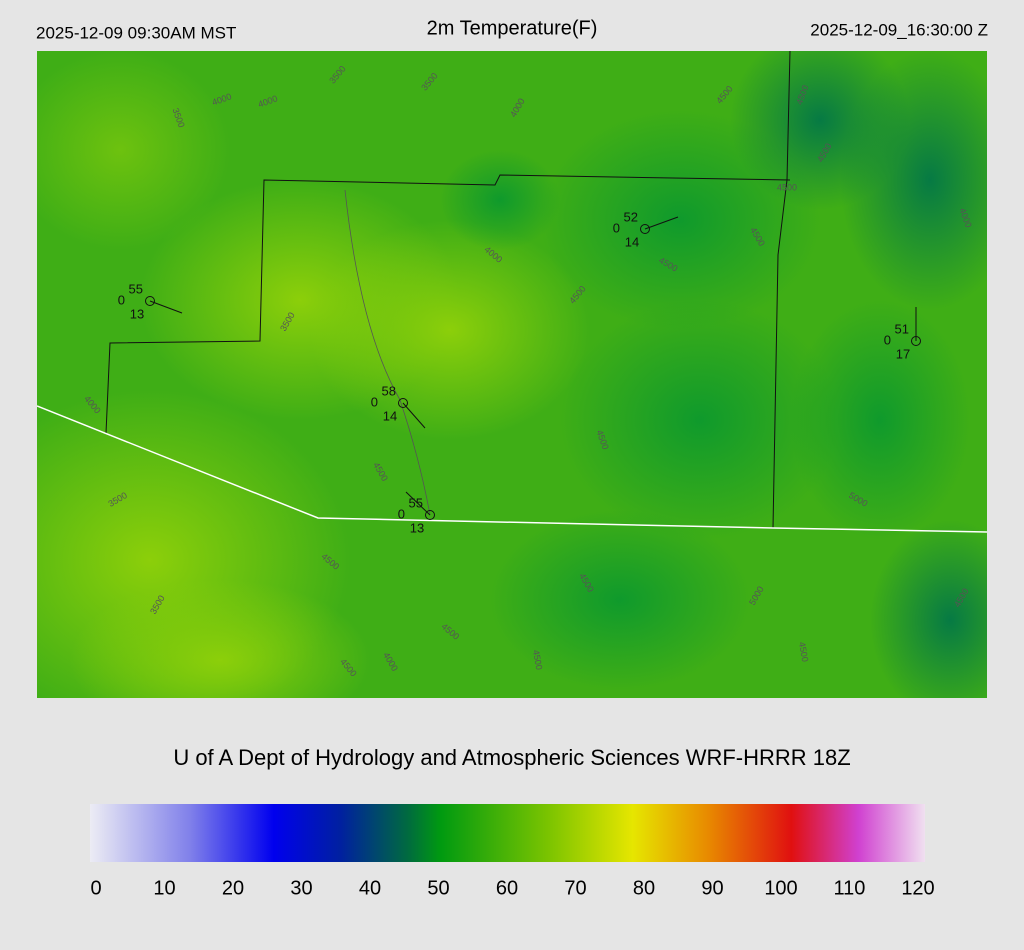 This screenshot has width=1024, height=950. I want to click on colorbar-tick-label: 10, so click(164, 888).